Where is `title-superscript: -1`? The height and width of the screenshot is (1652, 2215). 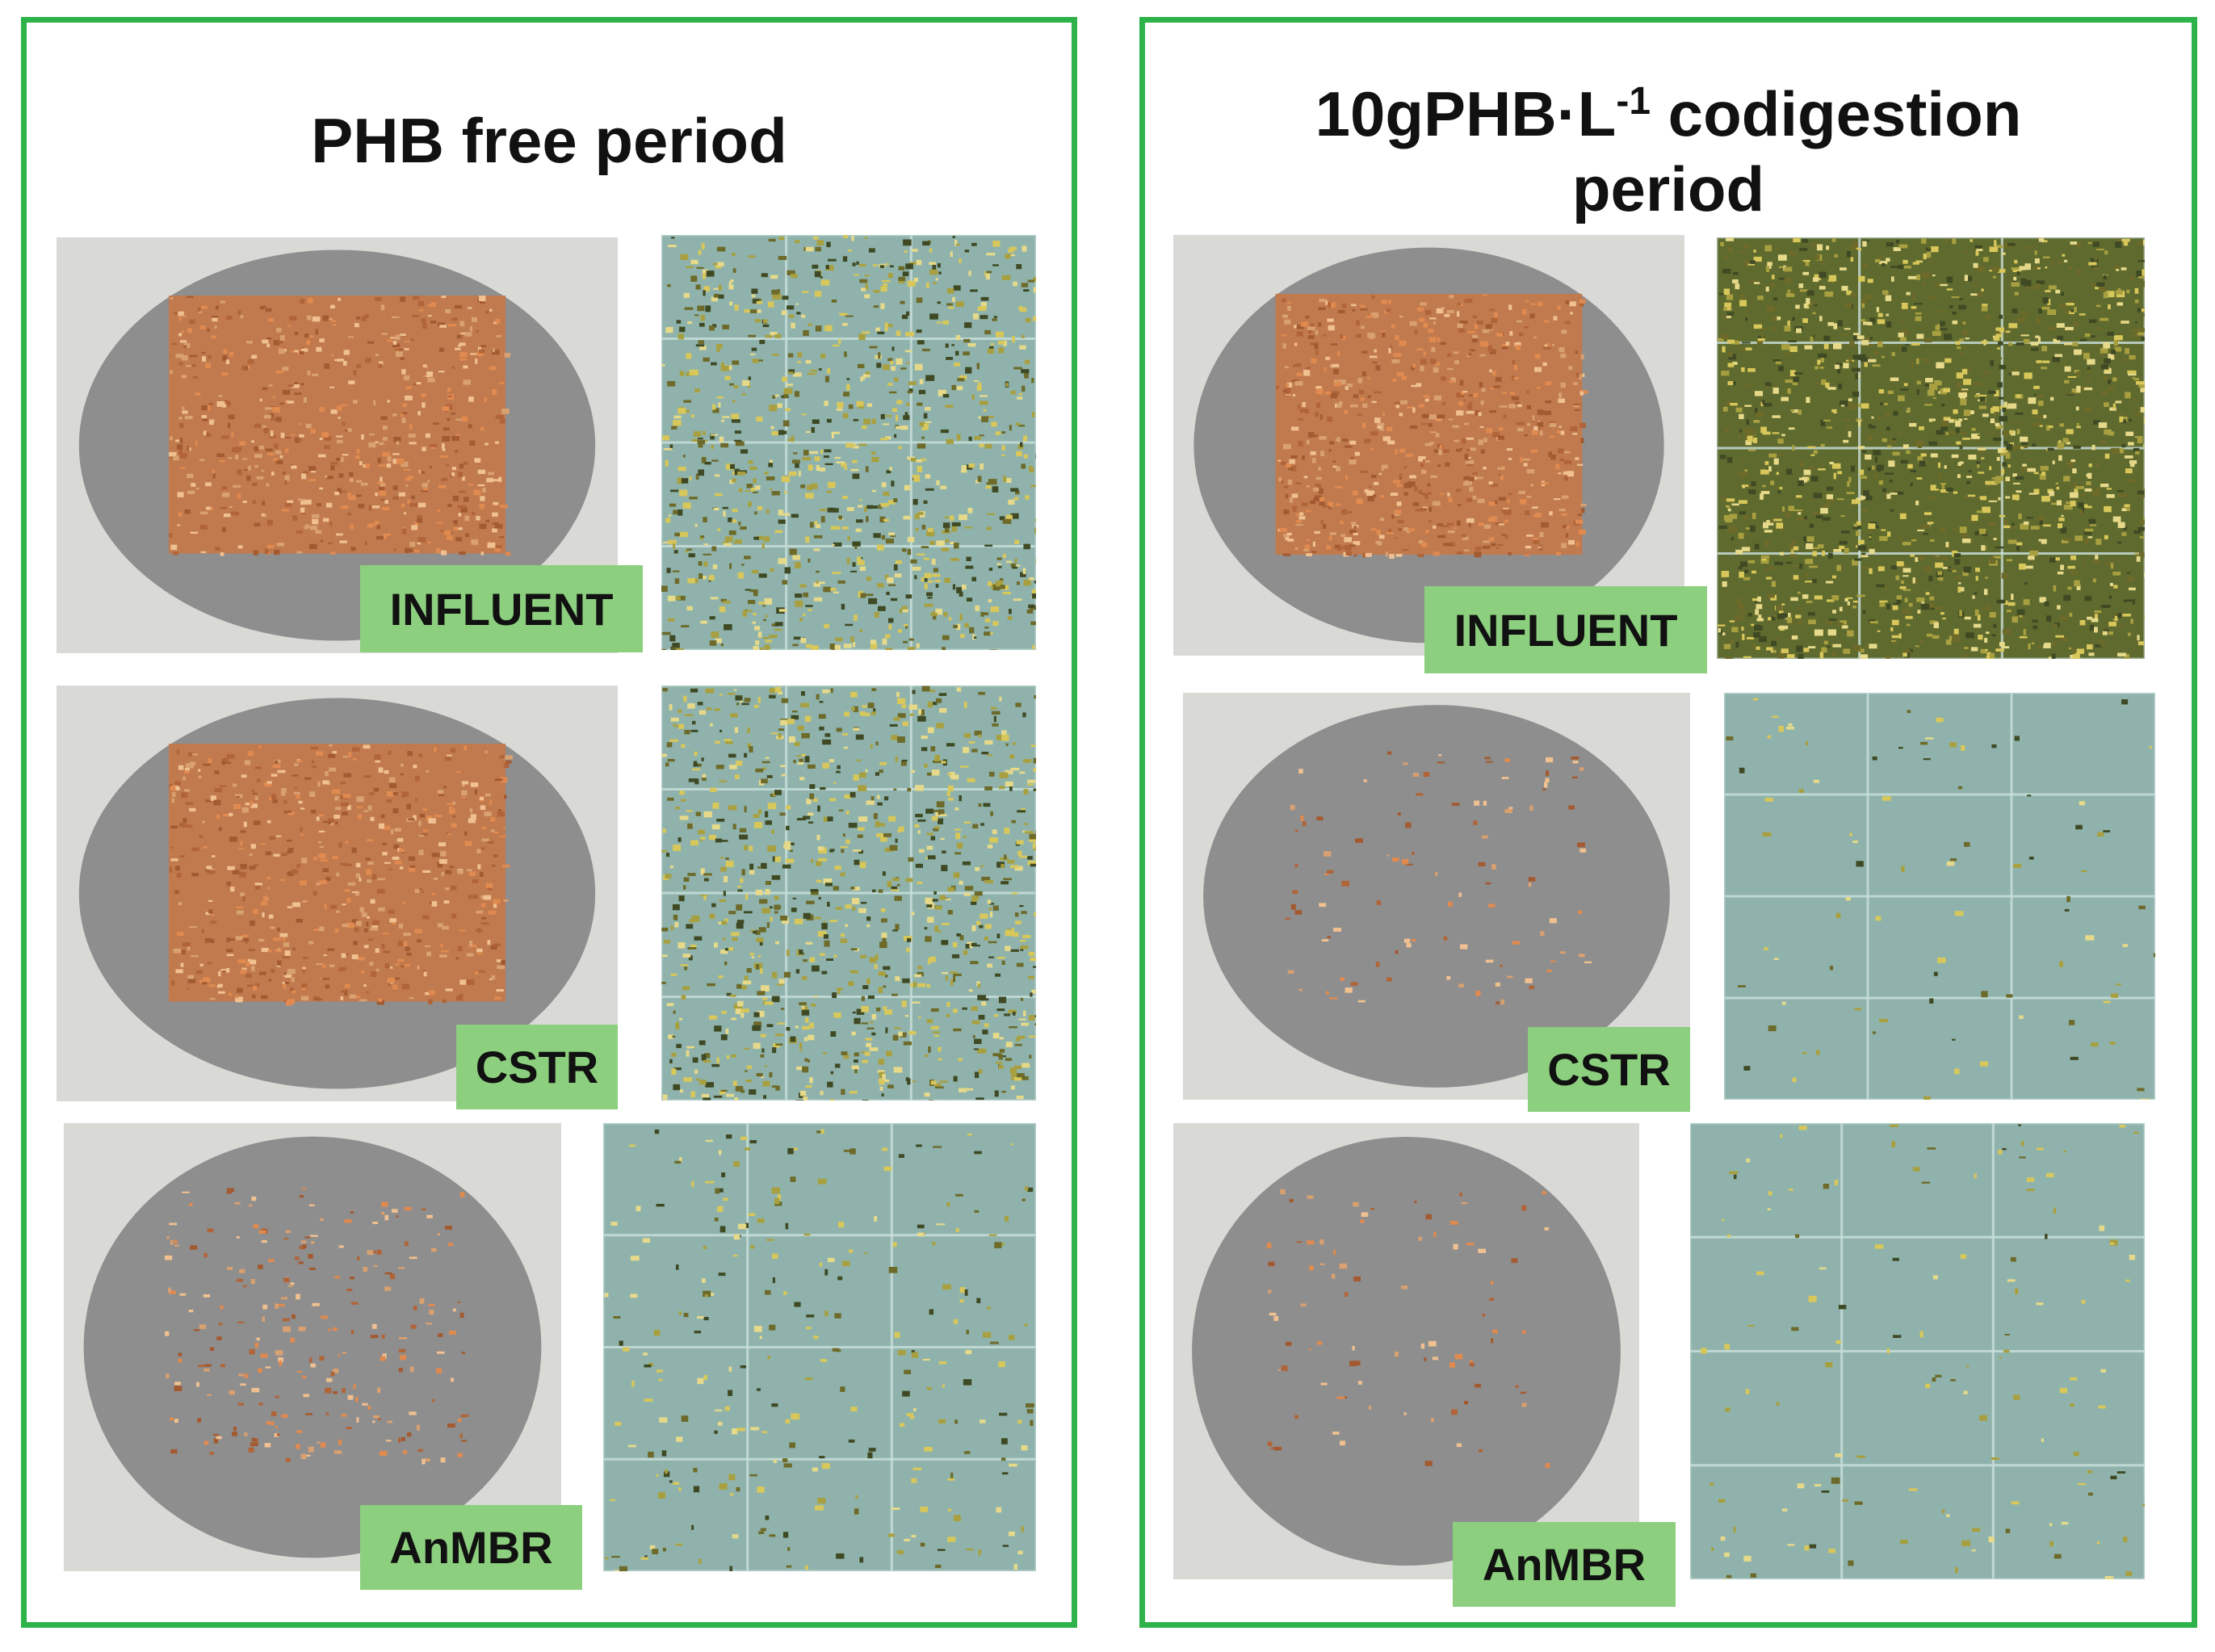
title-superscript: -1 is located at coordinates (1634, 101).